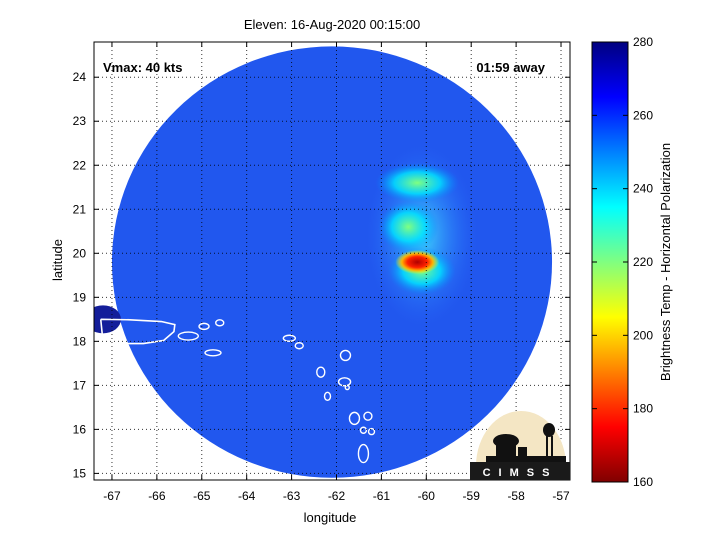 This screenshot has height=545, width=720. What do you see at coordinates (643, 262) in the screenshot?
I see `colorbar-tick-label: 220` at bounding box center [643, 262].